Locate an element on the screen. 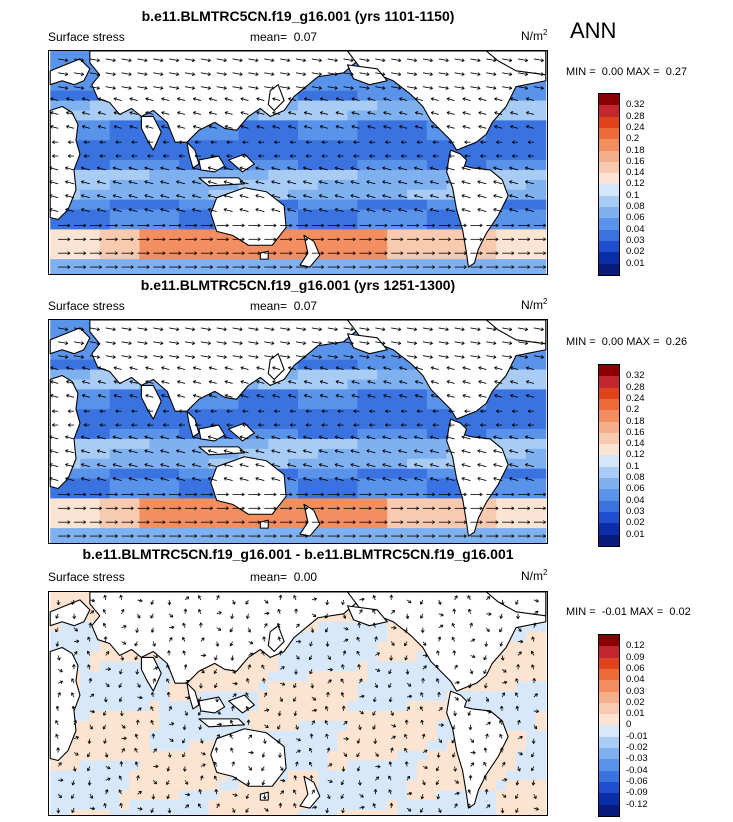 The height and width of the screenshot is (822, 733). panel-3-mean-value: 0.00 is located at coordinates (305, 577).